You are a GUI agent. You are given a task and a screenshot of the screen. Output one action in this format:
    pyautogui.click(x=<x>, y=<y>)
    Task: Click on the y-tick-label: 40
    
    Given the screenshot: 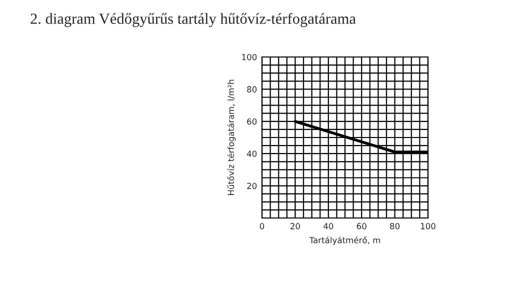 What is the action you would take?
    pyautogui.click(x=251, y=153)
    